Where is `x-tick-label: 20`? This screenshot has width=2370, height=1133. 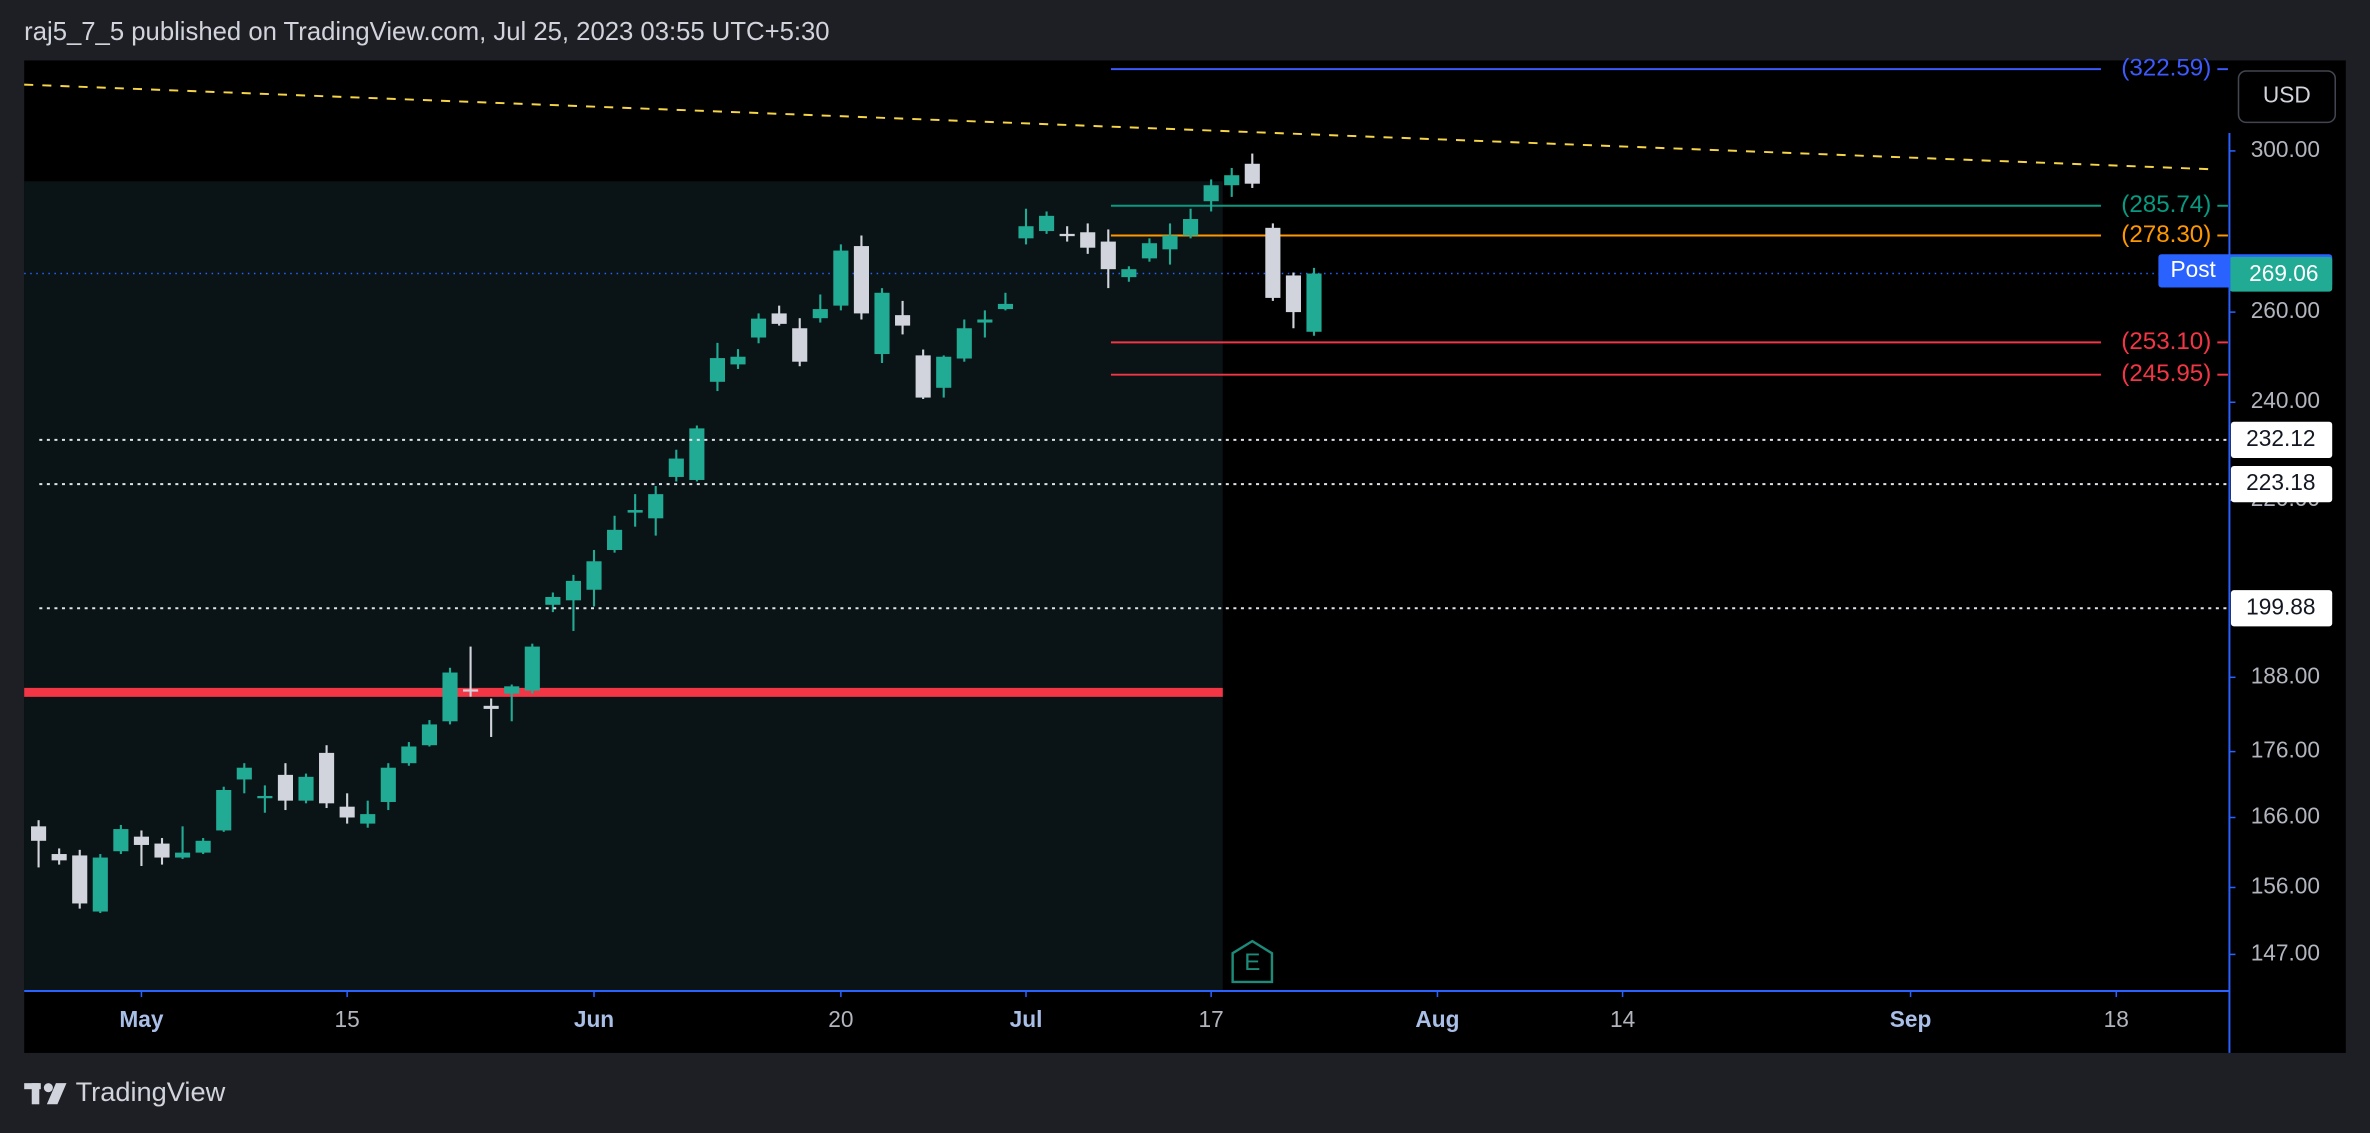
x-tick-label: 20 is located at coordinates (840, 1019).